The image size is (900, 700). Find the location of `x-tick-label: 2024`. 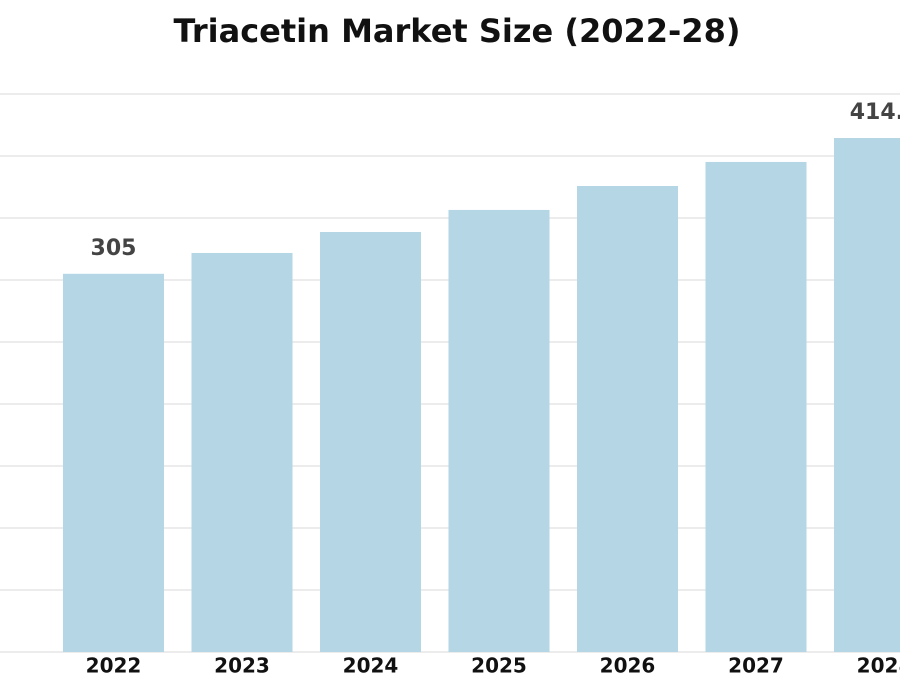

x-tick-label: 2024 is located at coordinates (371, 666).